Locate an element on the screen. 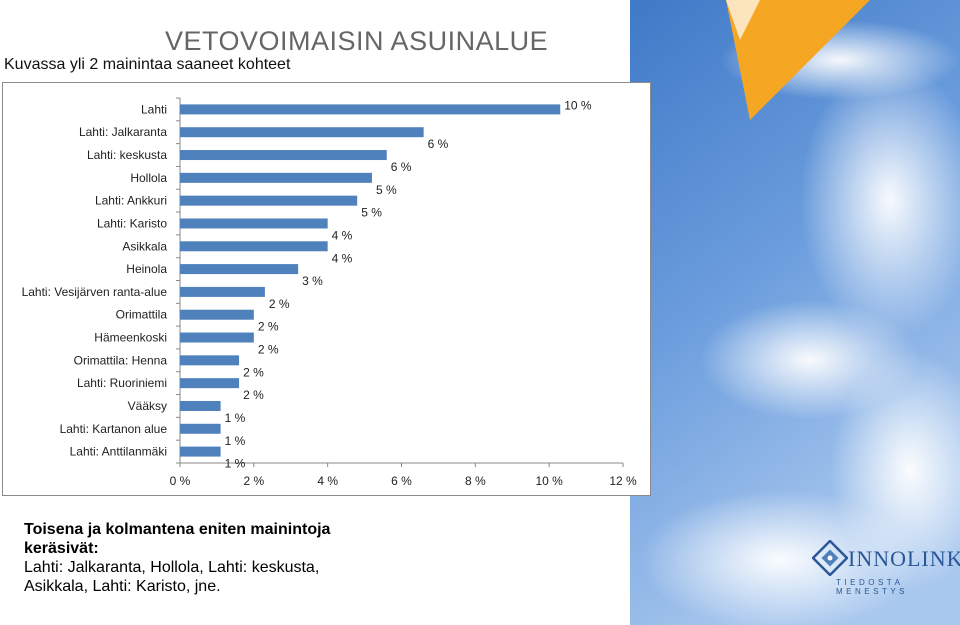 Image resolution: width=960 pixels, height=625 pixels. slide-title: VETOVOIMAISIN ASUINALUE is located at coordinates (357, 41).